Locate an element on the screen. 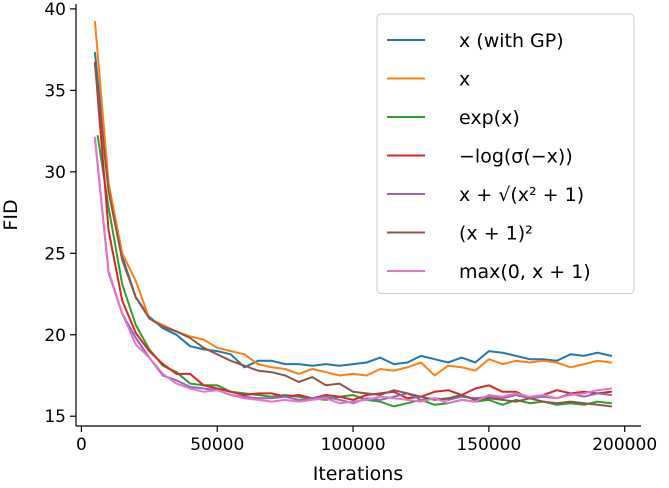  y-tick-label: 25 is located at coordinates (55, 254).